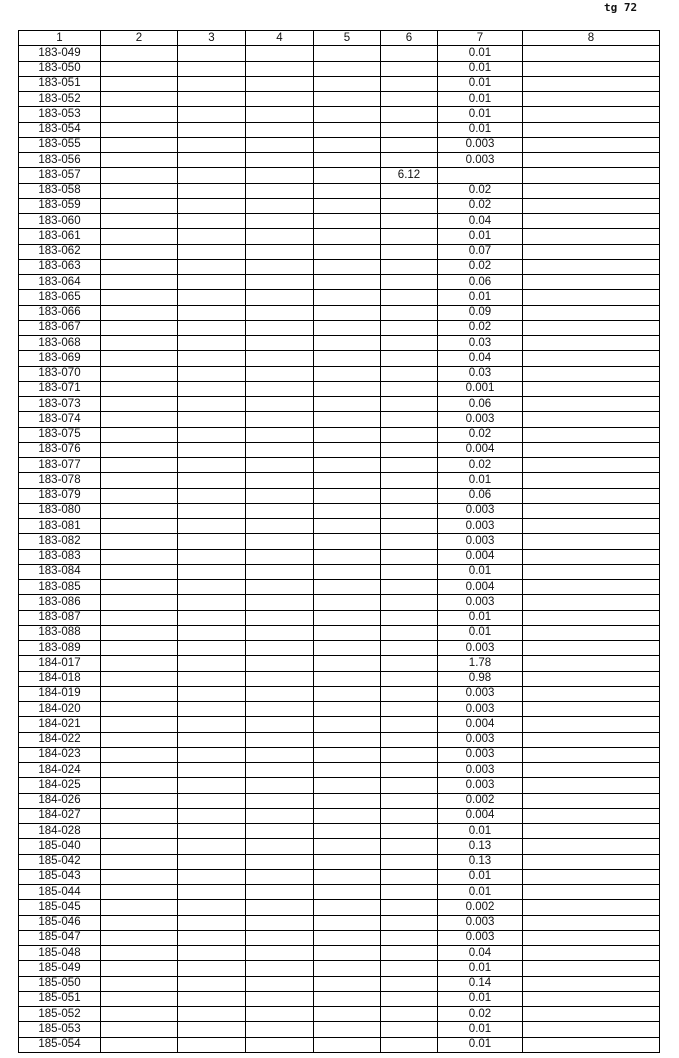 This screenshot has width=679, height=1058. What do you see at coordinates (339, 297) in the screenshot?
I see `table-row: 183-065 0.01` at bounding box center [339, 297].